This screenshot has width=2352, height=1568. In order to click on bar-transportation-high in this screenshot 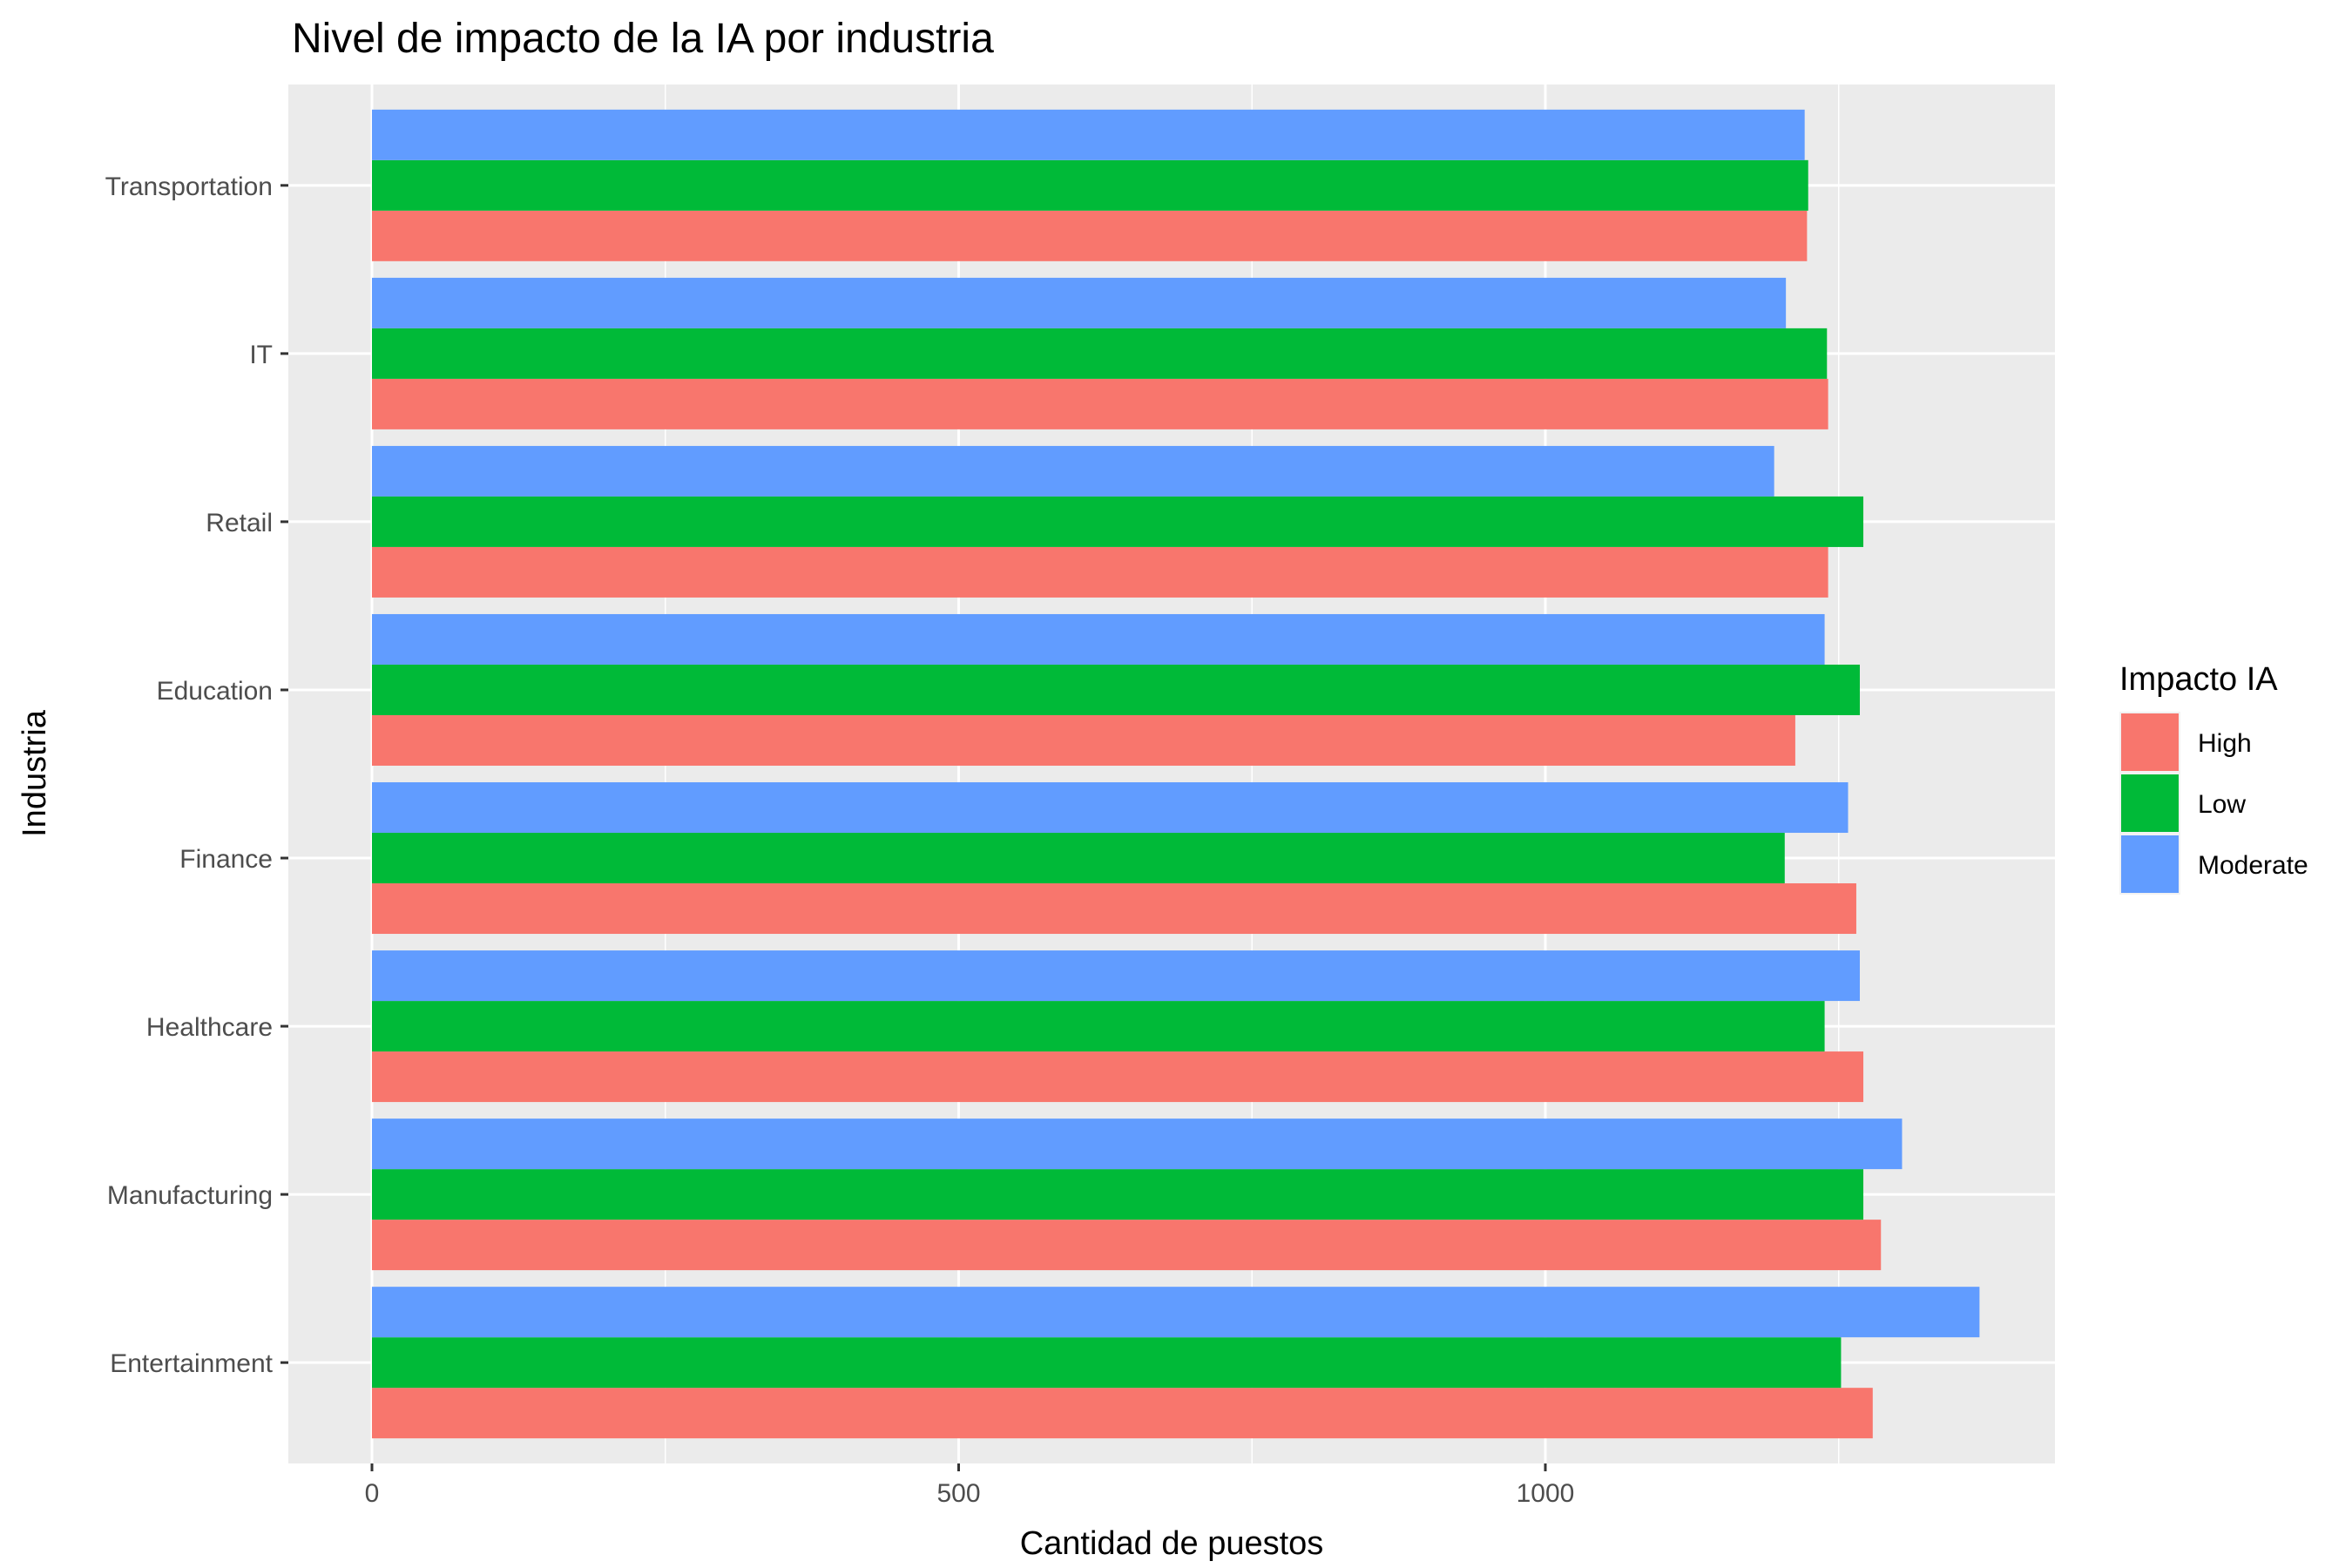, I will do `click(1090, 235)`.